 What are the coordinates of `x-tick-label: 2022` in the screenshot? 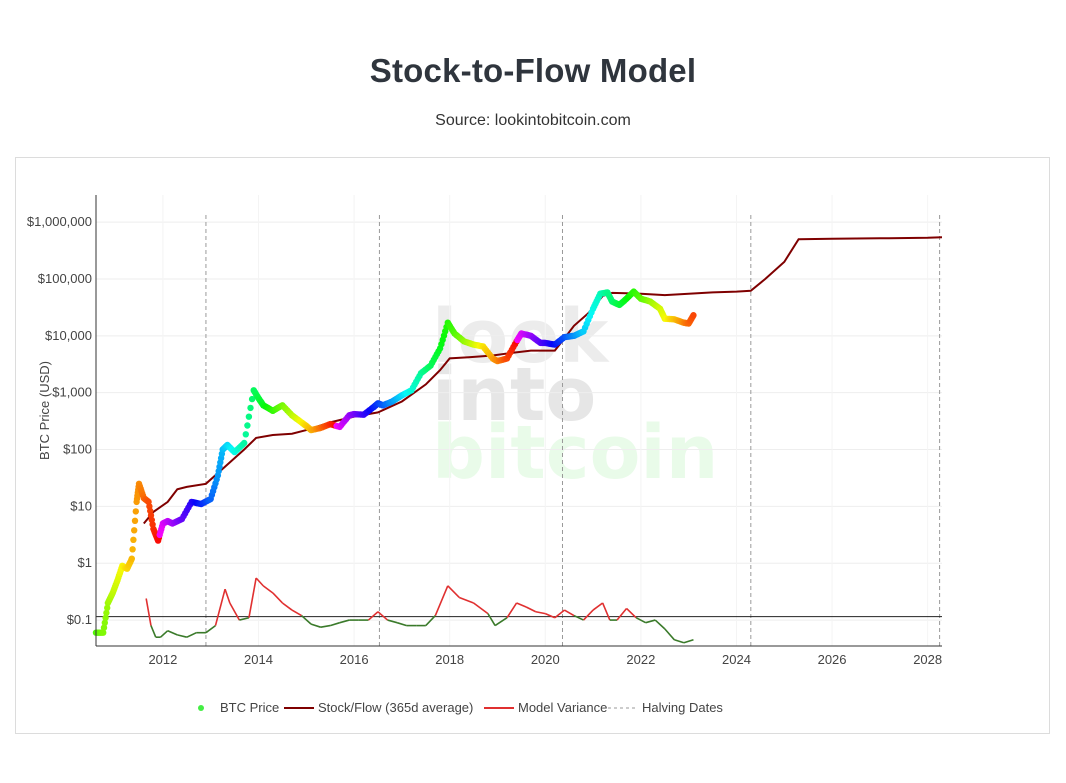 It's located at (640, 659).